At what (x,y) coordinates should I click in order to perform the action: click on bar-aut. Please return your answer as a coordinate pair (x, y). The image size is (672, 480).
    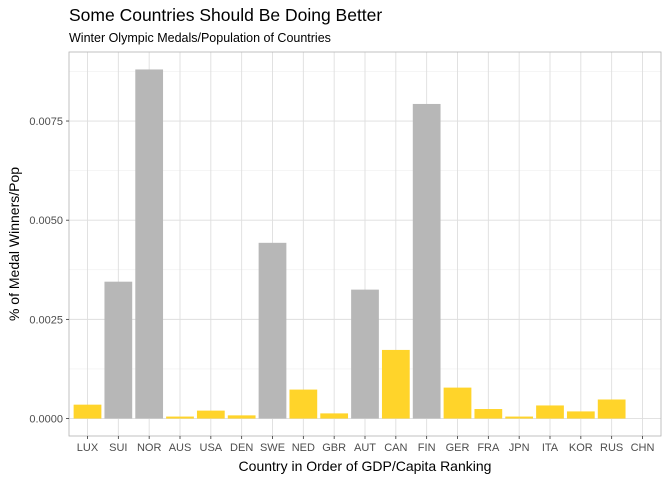
    Looking at the image, I should click on (365, 354).